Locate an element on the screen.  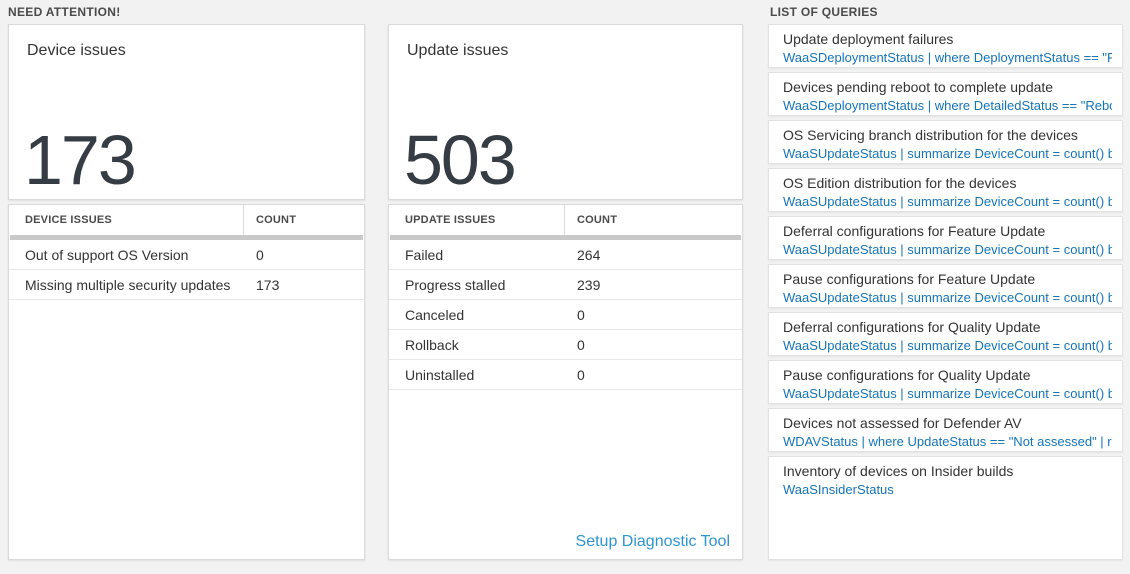
update-issues-count: 503 is located at coordinates (460, 160).